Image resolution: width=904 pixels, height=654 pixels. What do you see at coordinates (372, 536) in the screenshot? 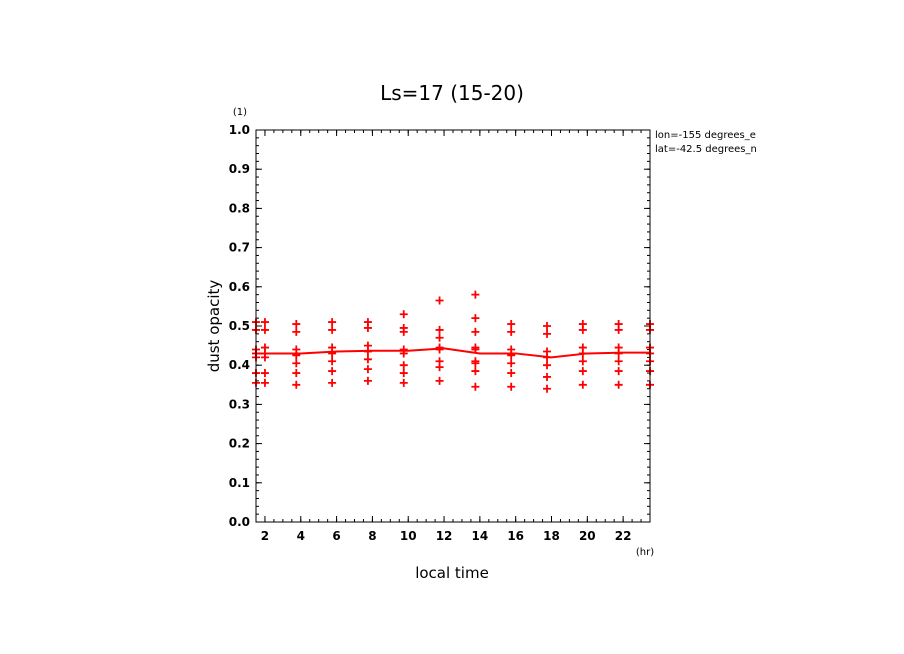
I see `x-tick-label: 8` at bounding box center [372, 536].